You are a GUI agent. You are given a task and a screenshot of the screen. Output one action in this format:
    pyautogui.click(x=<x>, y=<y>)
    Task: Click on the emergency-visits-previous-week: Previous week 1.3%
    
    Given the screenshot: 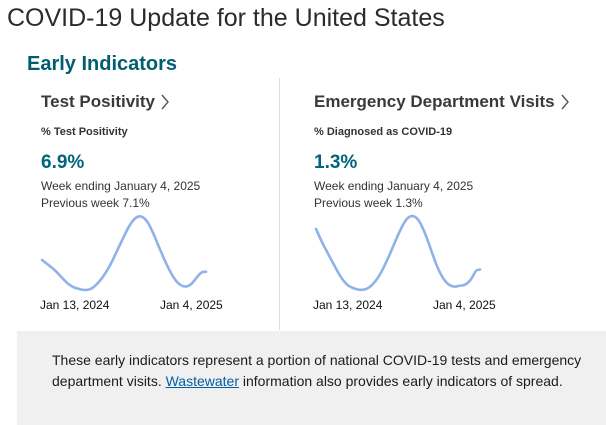 What is the action you would take?
    pyautogui.click(x=368, y=203)
    